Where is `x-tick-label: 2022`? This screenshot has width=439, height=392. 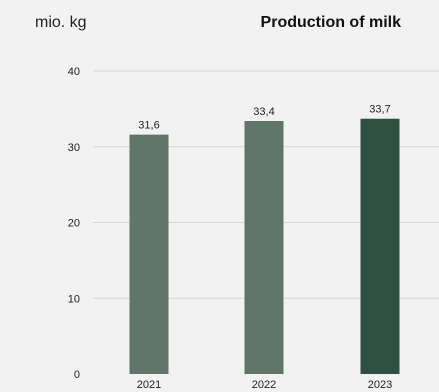 x-tick-label: 2022 is located at coordinates (264, 385).